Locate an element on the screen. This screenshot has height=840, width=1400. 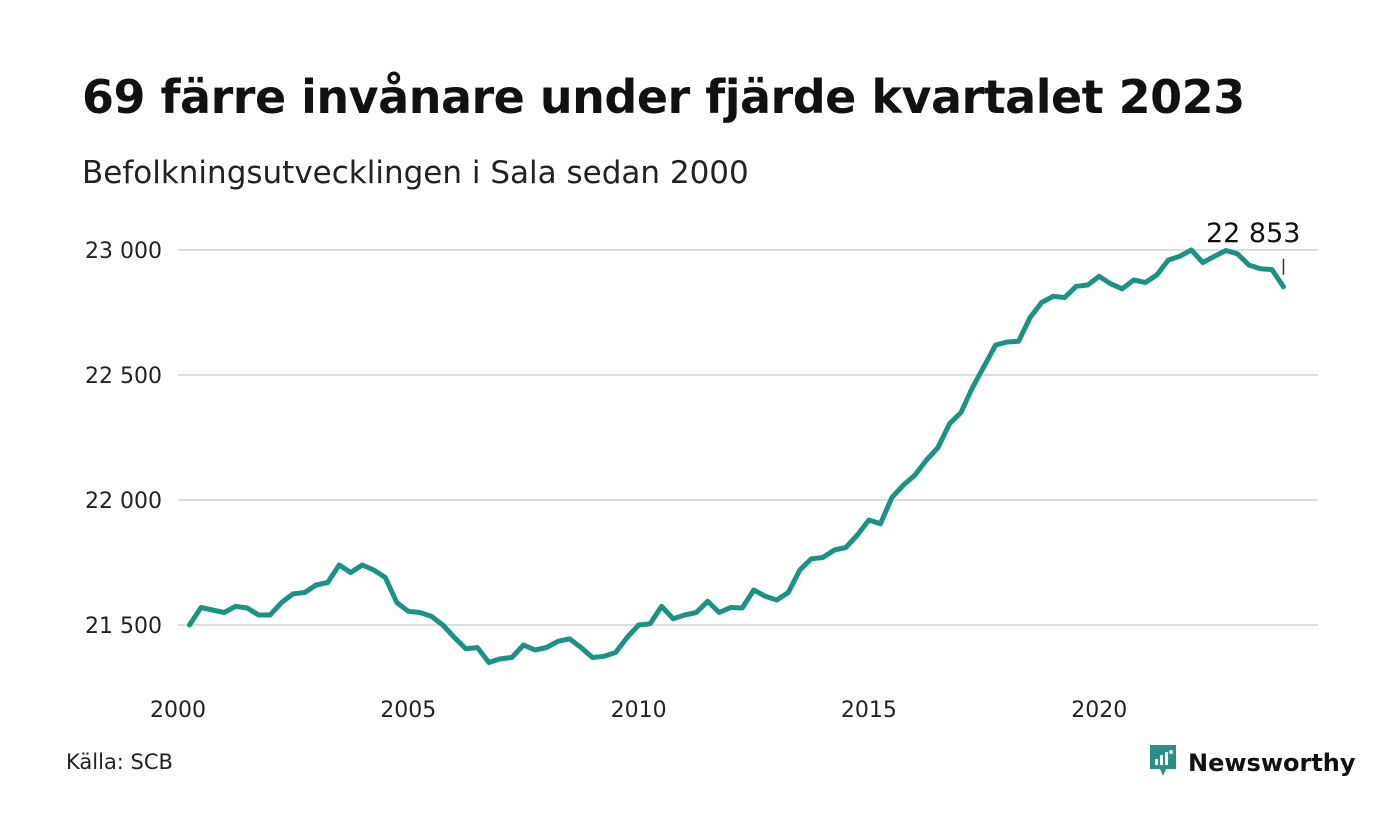
x-tick-label: 2010 is located at coordinates (639, 710).